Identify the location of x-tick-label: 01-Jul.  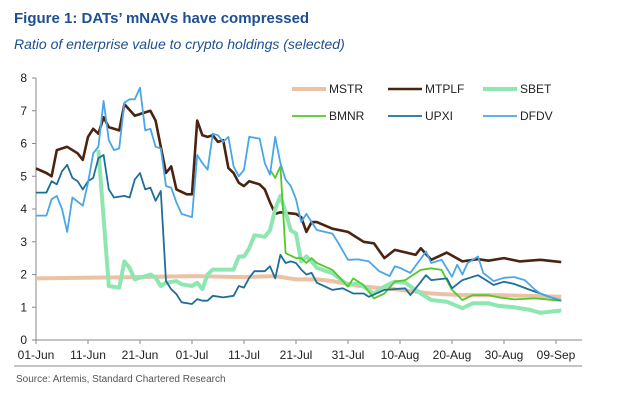
(192, 355).